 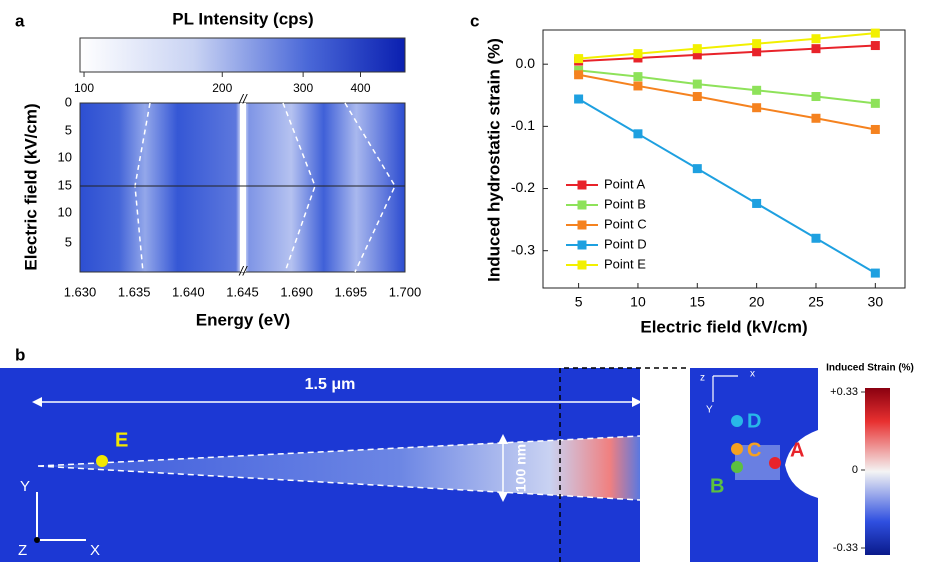 I want to click on x-tick-label: 15, so click(x=698, y=302).